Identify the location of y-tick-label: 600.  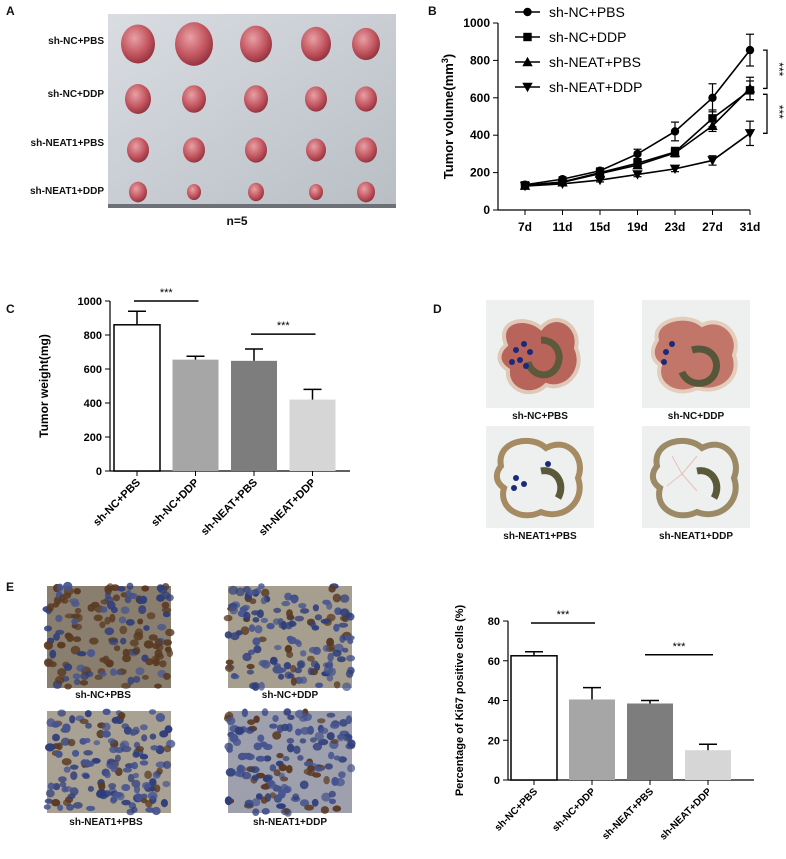
(93, 370).